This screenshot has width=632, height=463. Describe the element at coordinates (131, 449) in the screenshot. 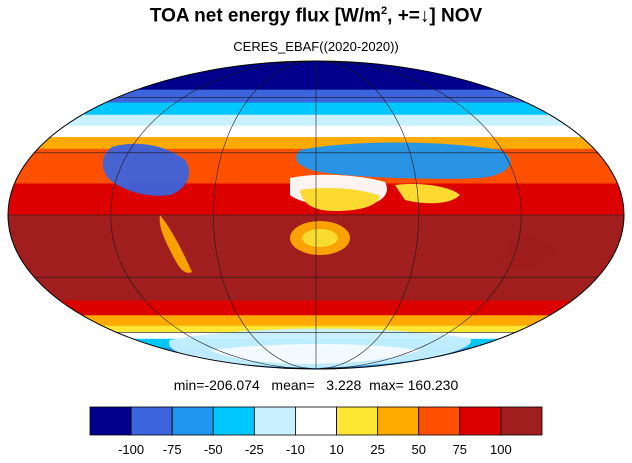

I see `colorbar-tick-label: -100` at that location.